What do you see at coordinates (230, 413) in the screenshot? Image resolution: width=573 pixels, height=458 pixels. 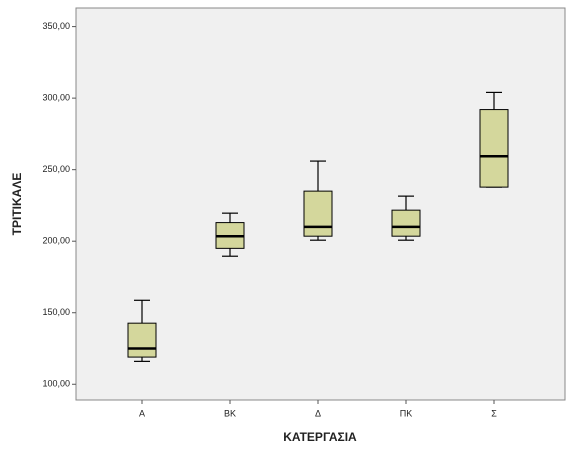 I see `x-tick-label: ΒΚ` at bounding box center [230, 413].